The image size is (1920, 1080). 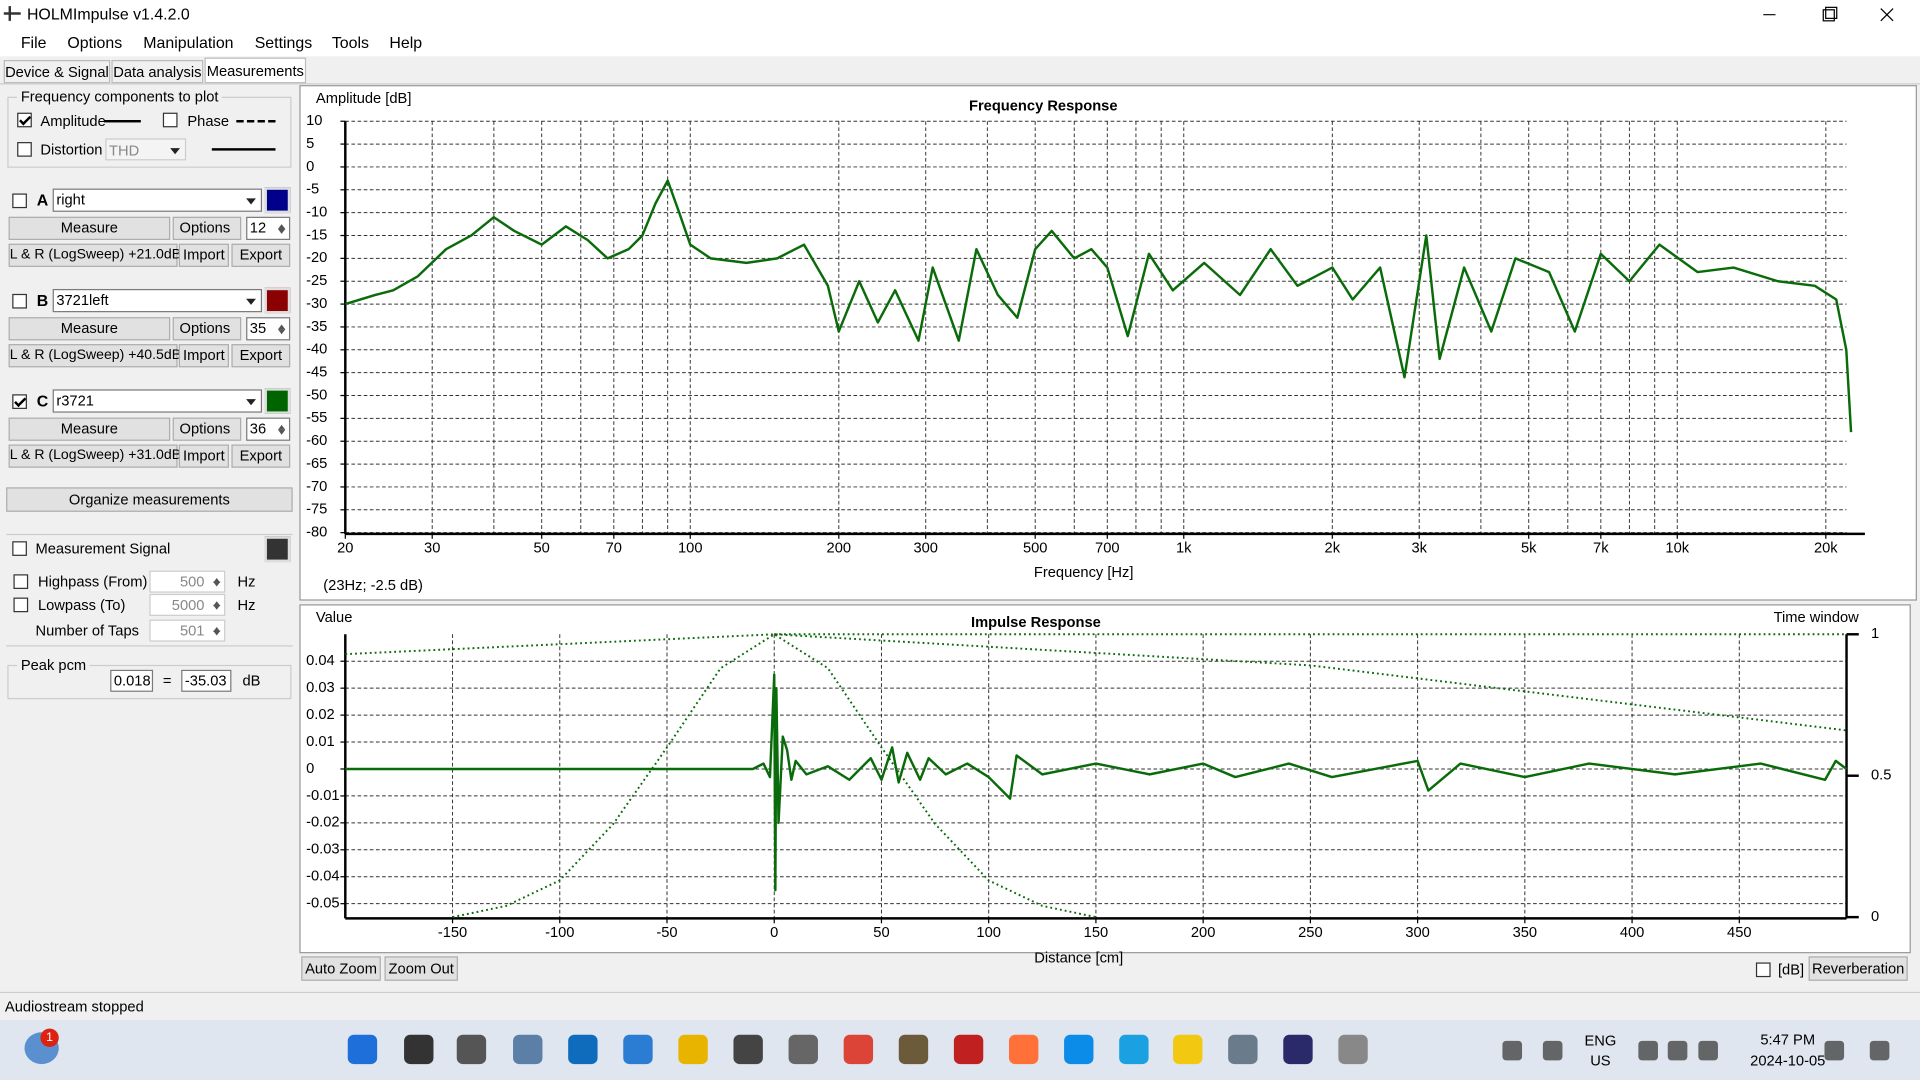 I want to click on spin-box: 36, so click(x=268, y=429).